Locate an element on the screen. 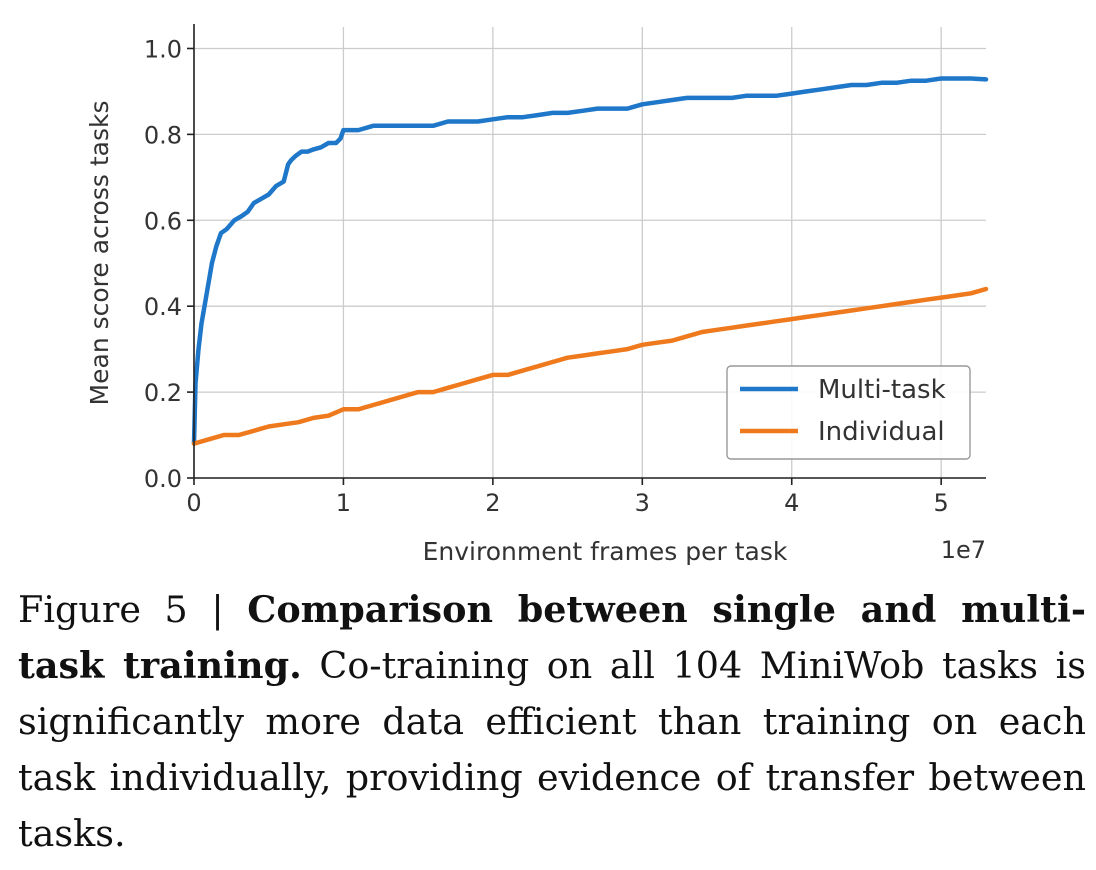 The height and width of the screenshot is (870, 1096). x-axis-offset-label: 1e7 is located at coordinates (963, 550).